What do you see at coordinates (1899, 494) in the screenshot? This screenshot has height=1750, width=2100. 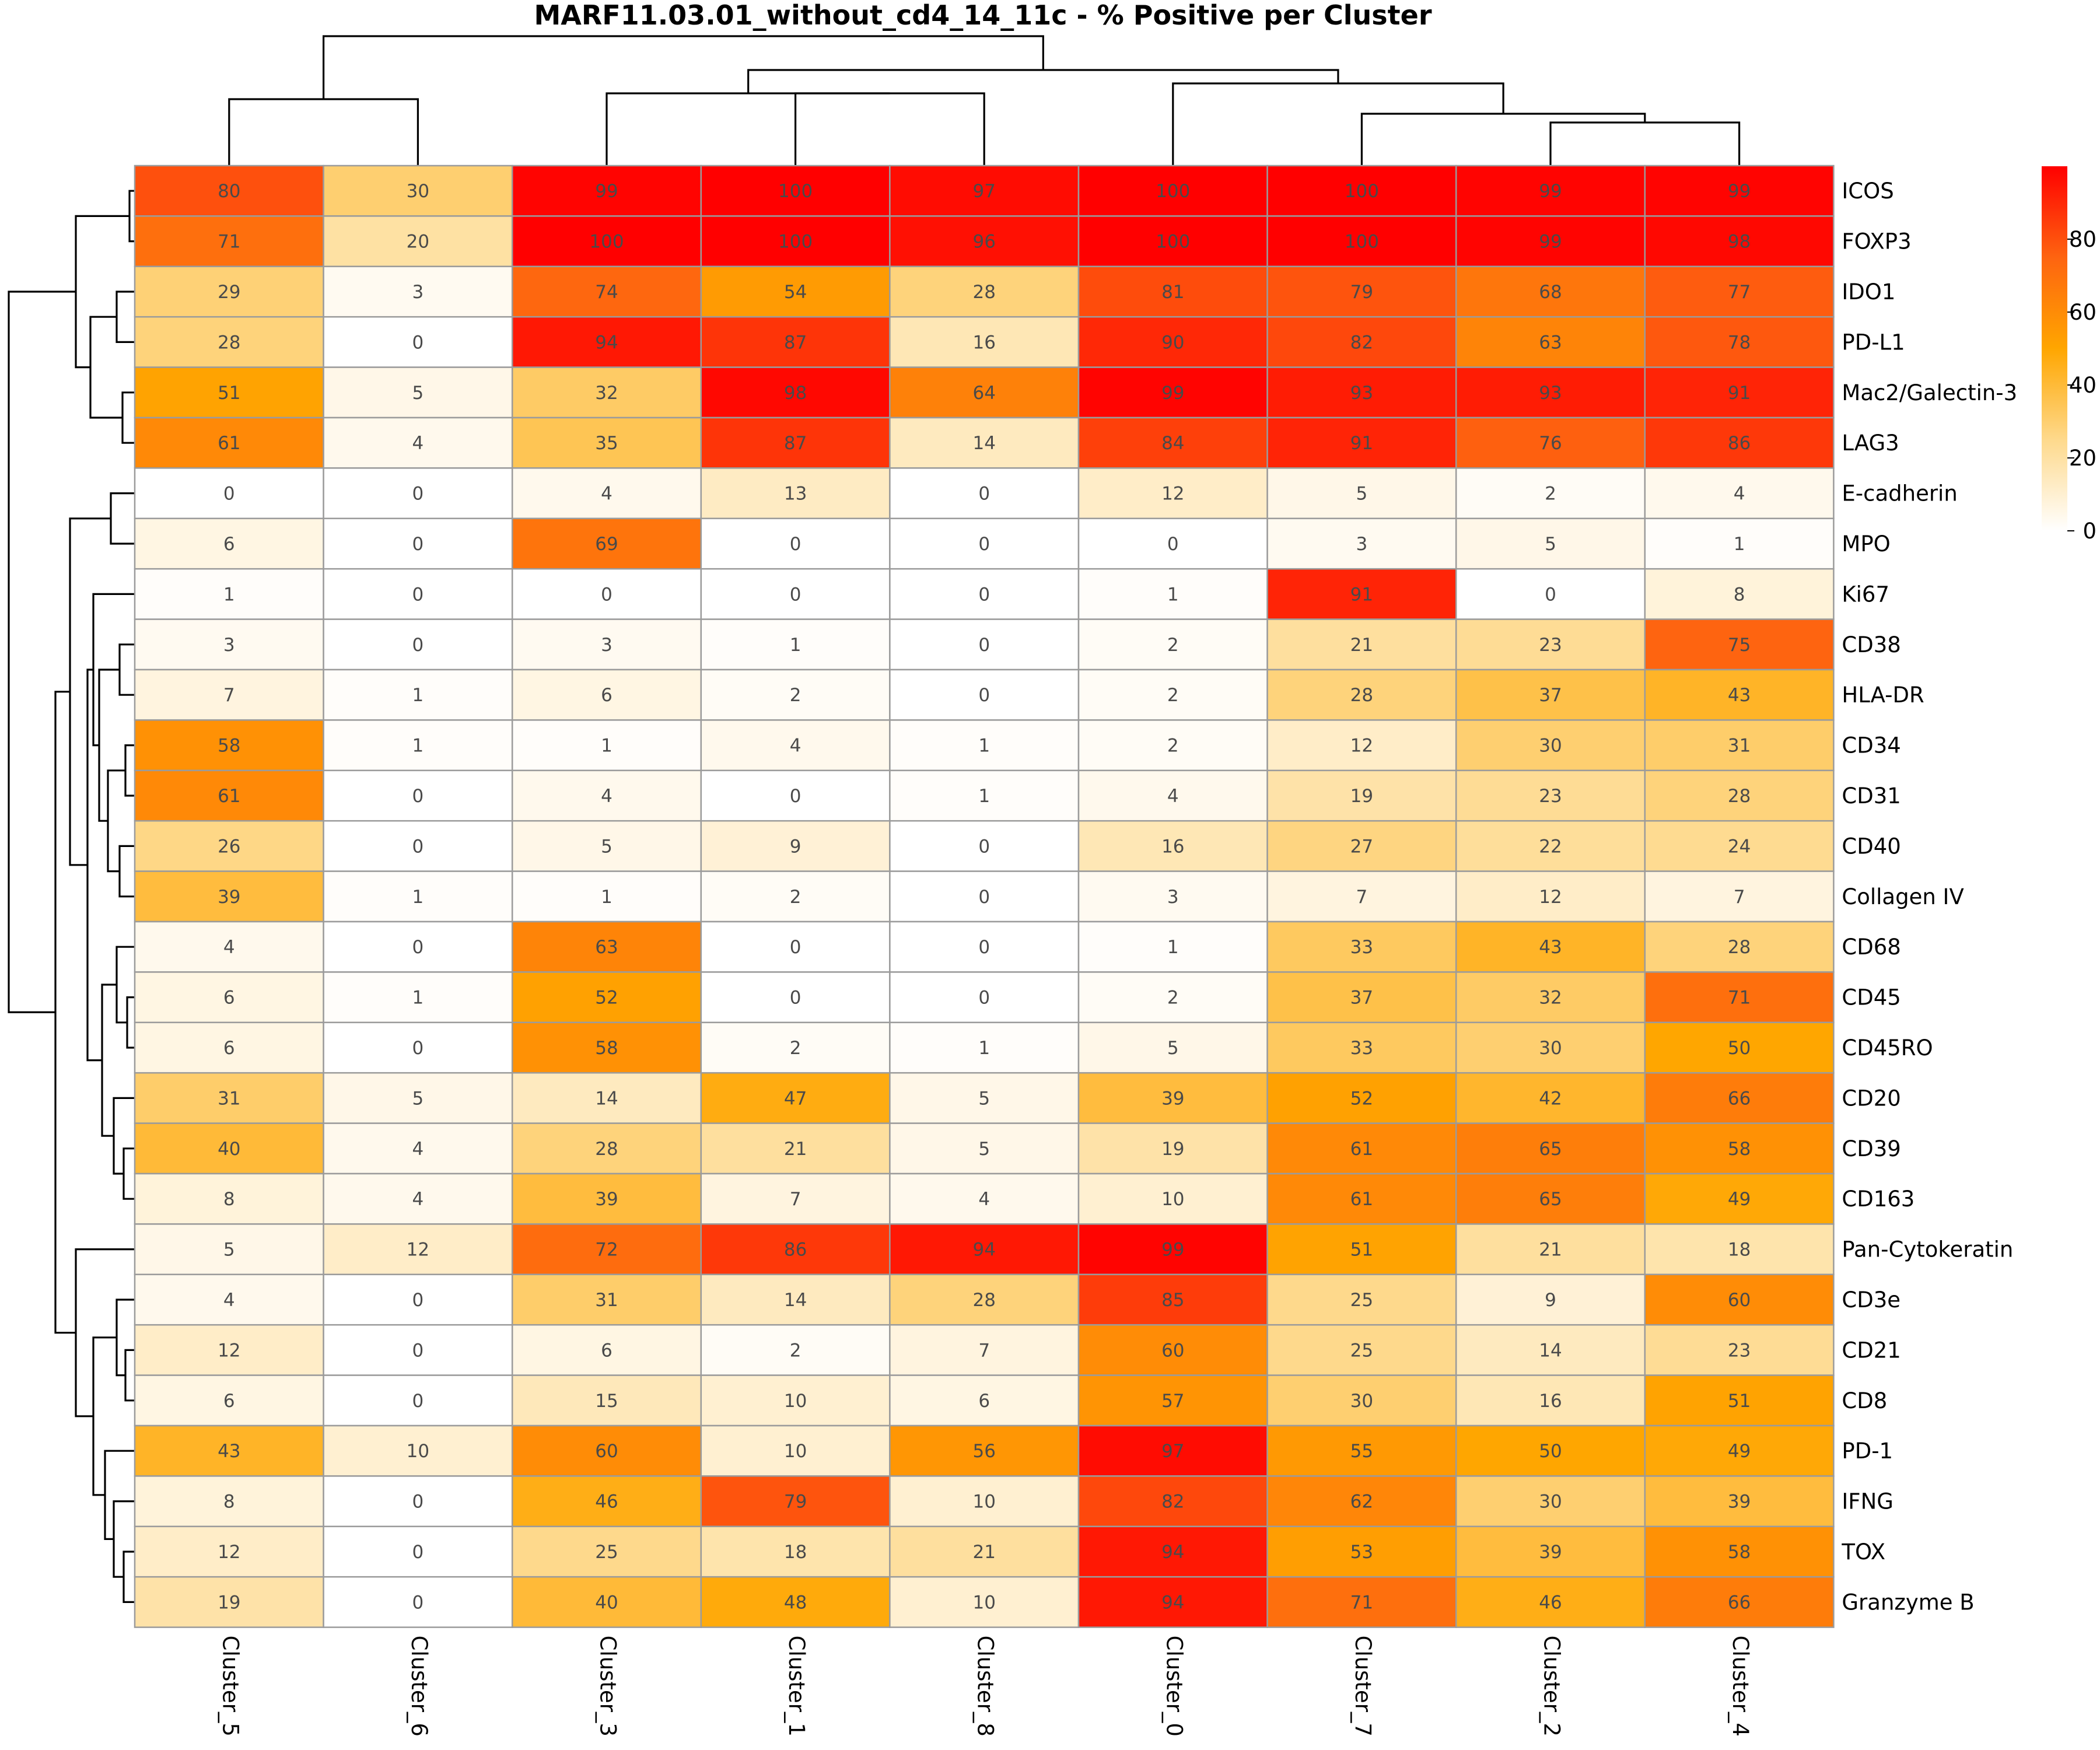 I see `row-label: E-cadherin` at bounding box center [1899, 494].